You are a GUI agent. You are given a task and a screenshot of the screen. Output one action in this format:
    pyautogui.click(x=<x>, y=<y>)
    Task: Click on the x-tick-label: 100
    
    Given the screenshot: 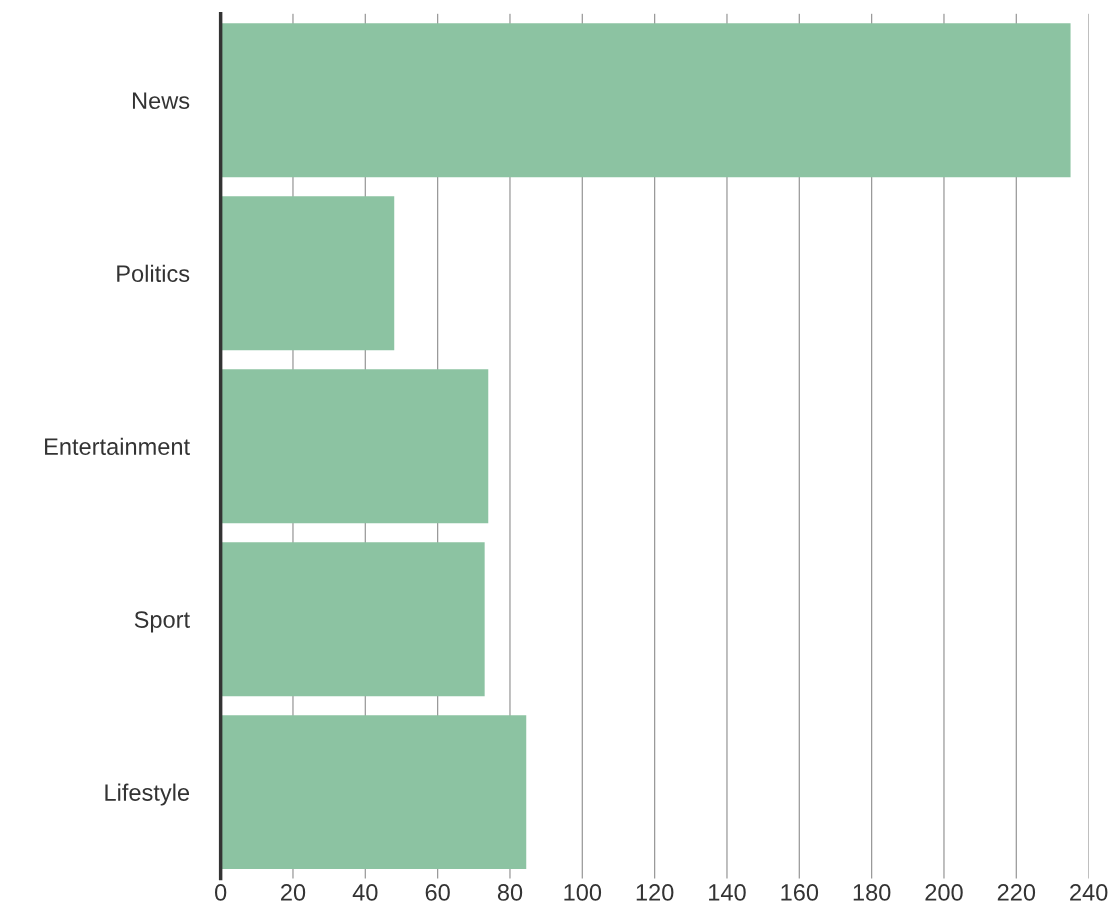 What is the action you would take?
    pyautogui.click(x=583, y=892)
    